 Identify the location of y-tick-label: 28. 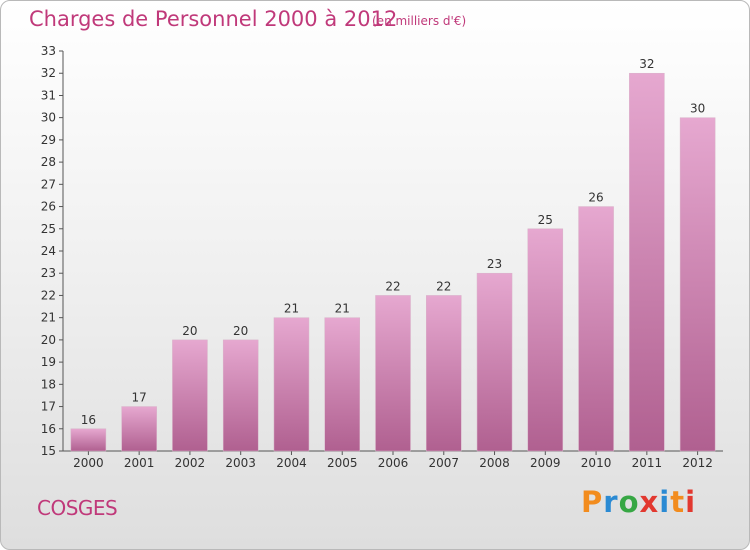
(48, 162).